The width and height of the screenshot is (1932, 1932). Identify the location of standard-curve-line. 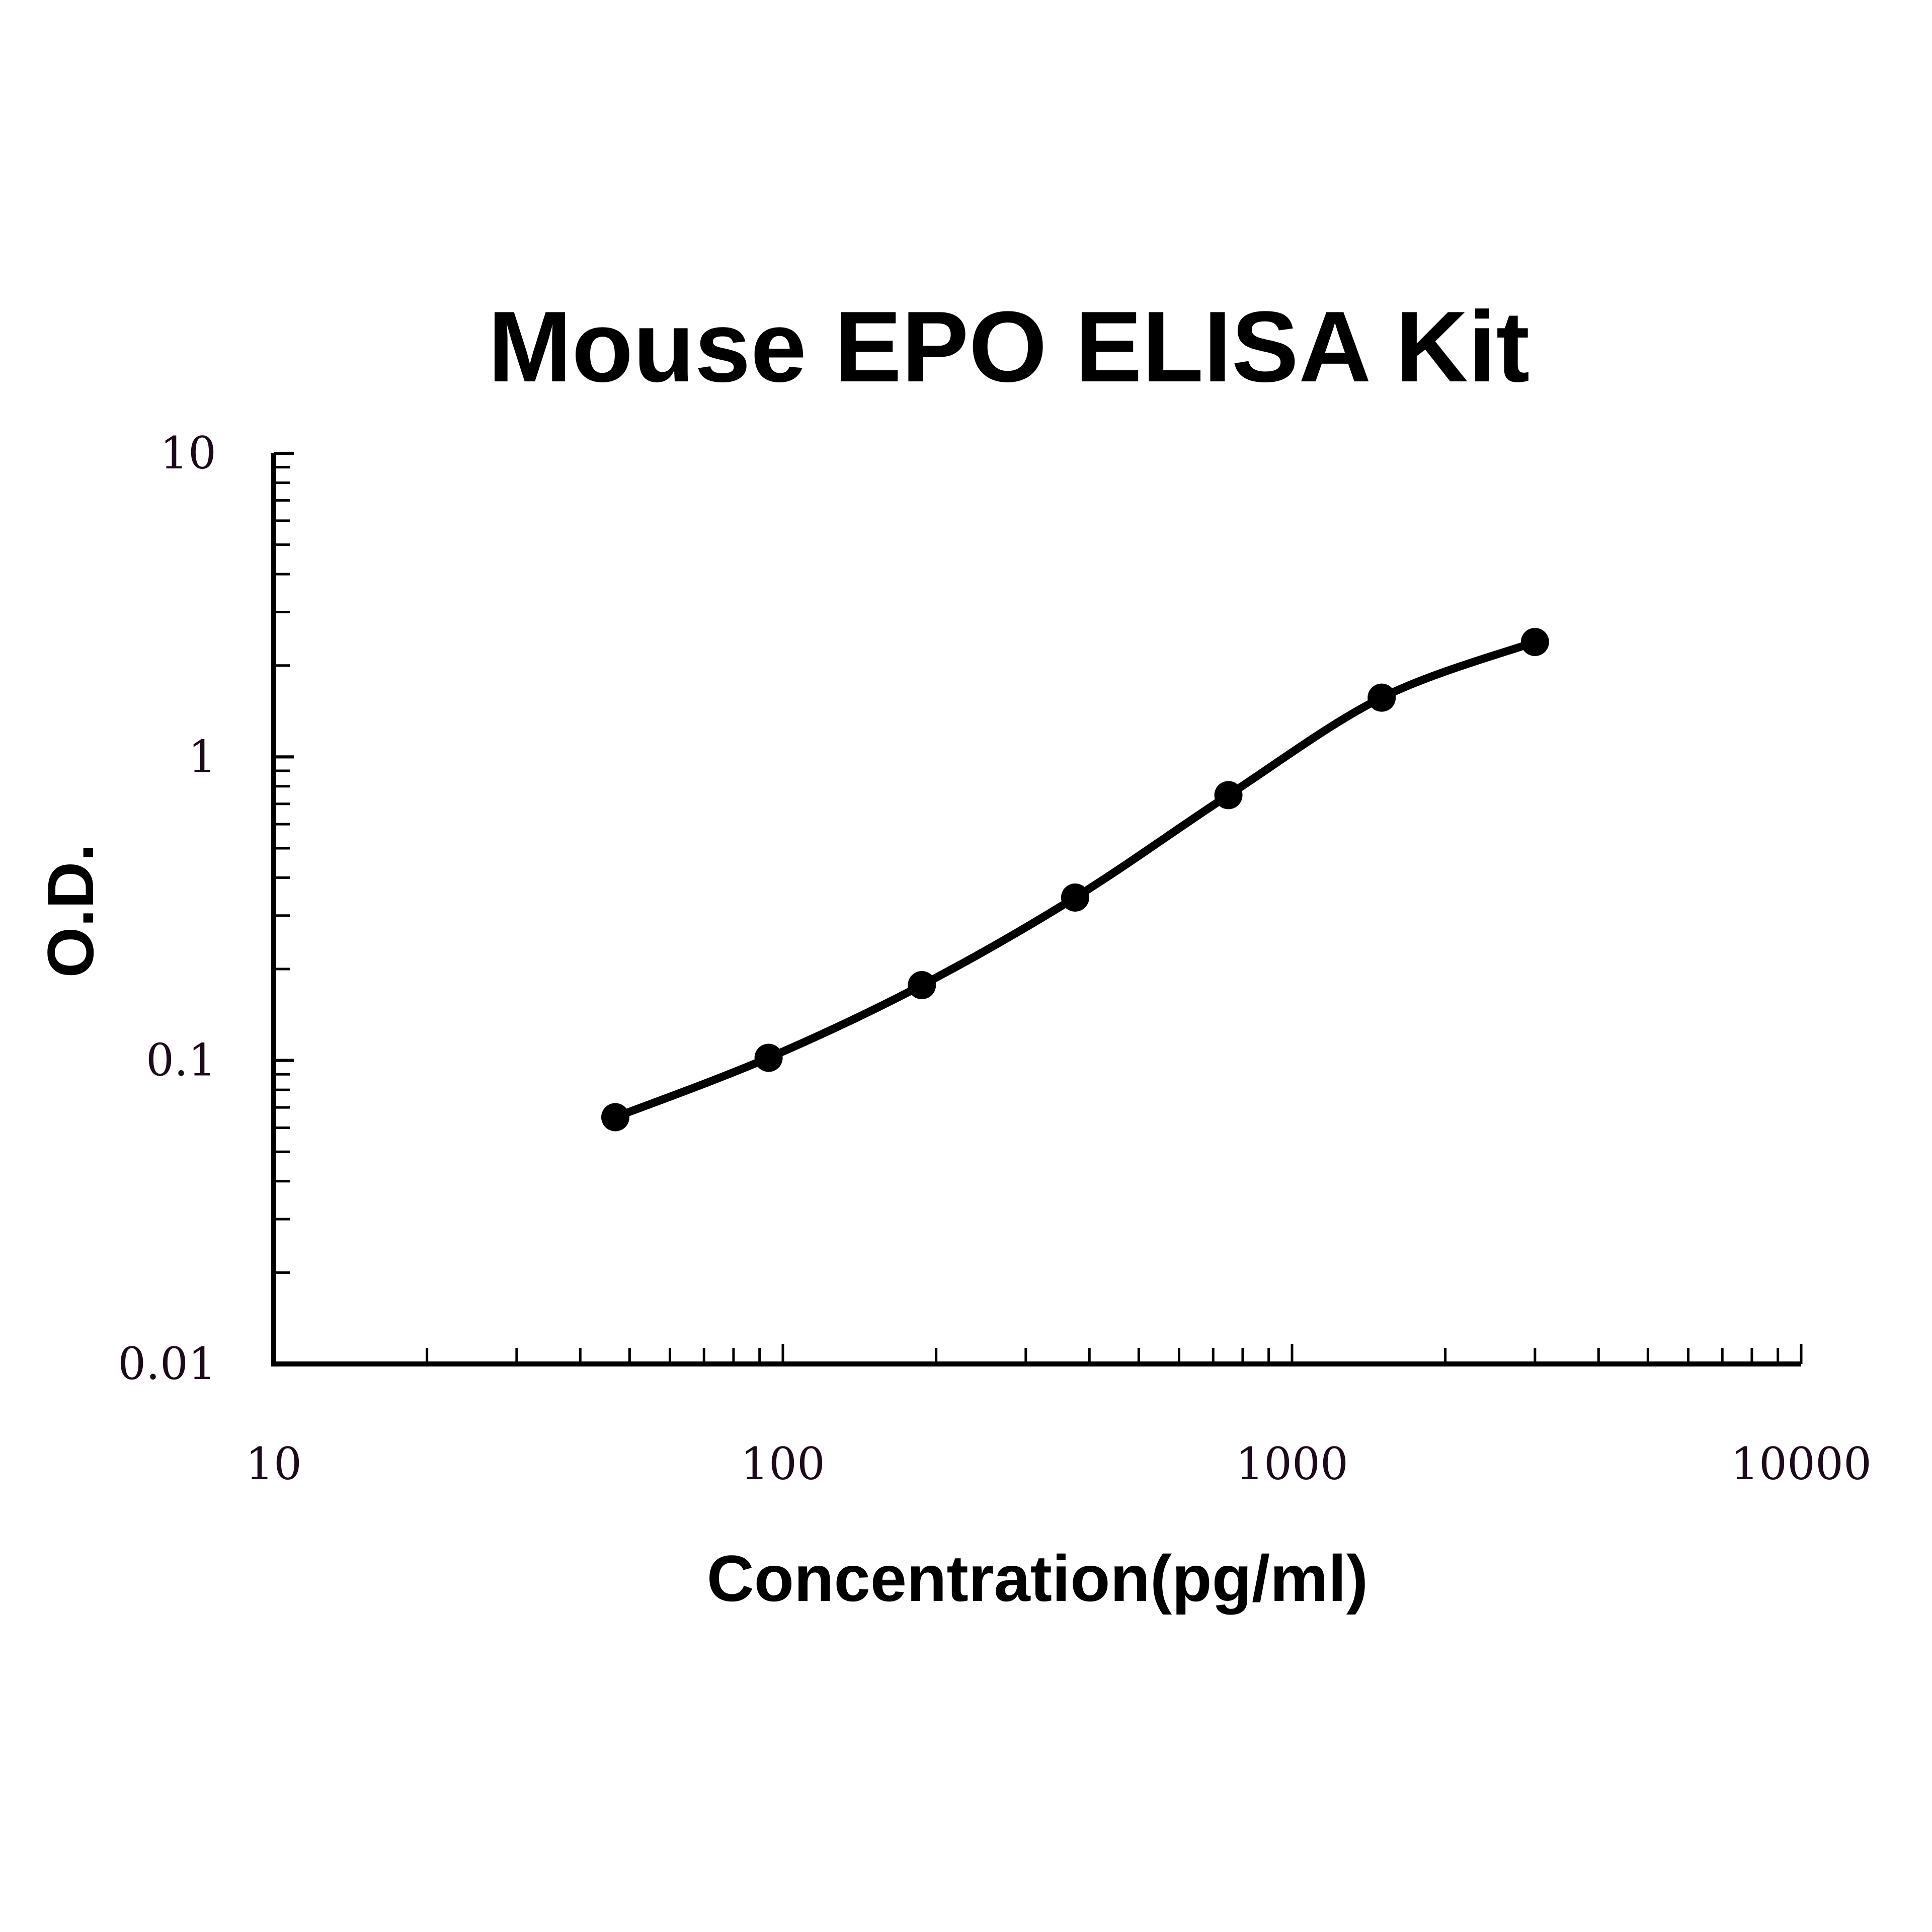
(1075, 880).